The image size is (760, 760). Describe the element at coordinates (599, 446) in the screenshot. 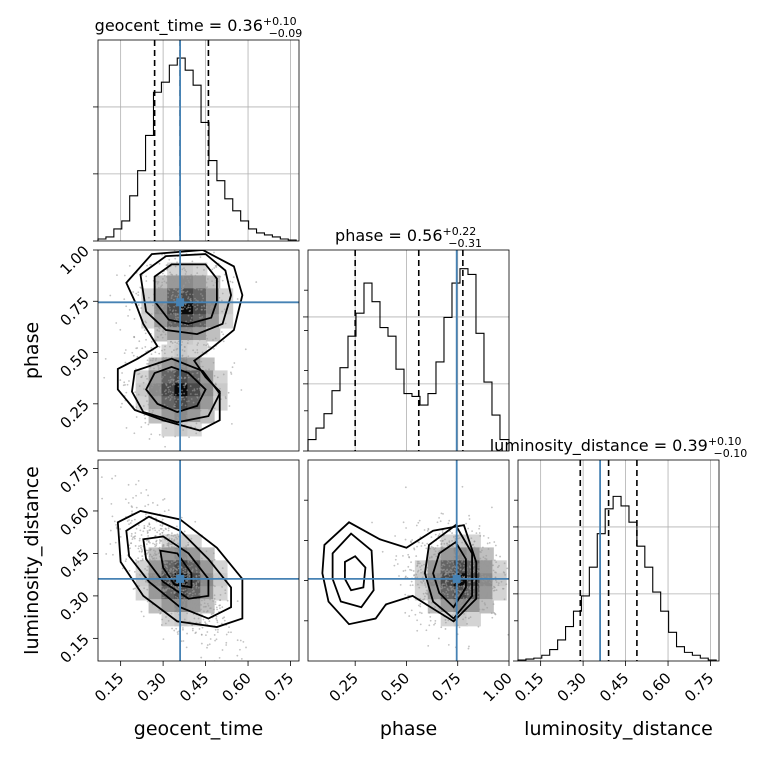

I see `title-text: luminosity_distance = 0.39` at that location.